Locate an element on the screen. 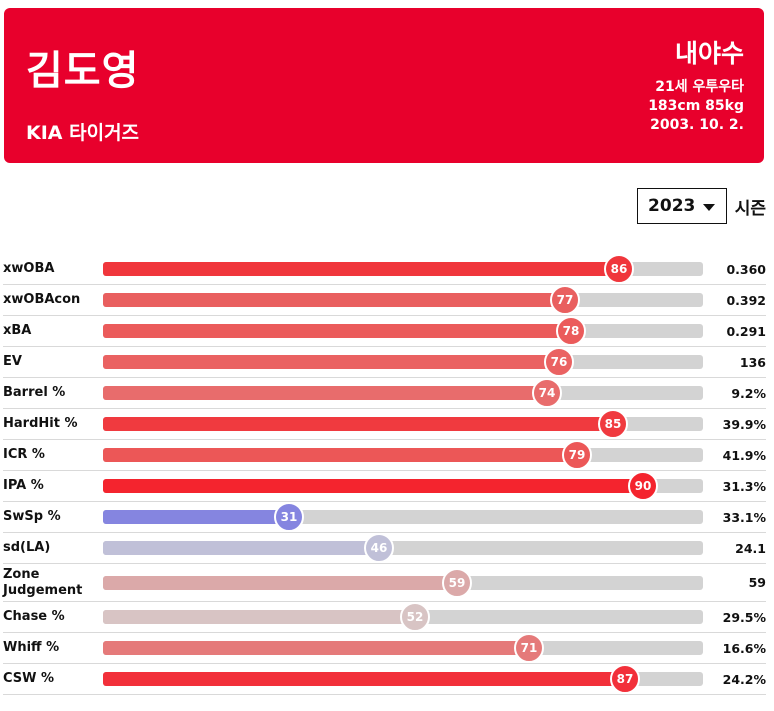 The image size is (774, 711). percentile-badge: 87 is located at coordinates (625, 679).